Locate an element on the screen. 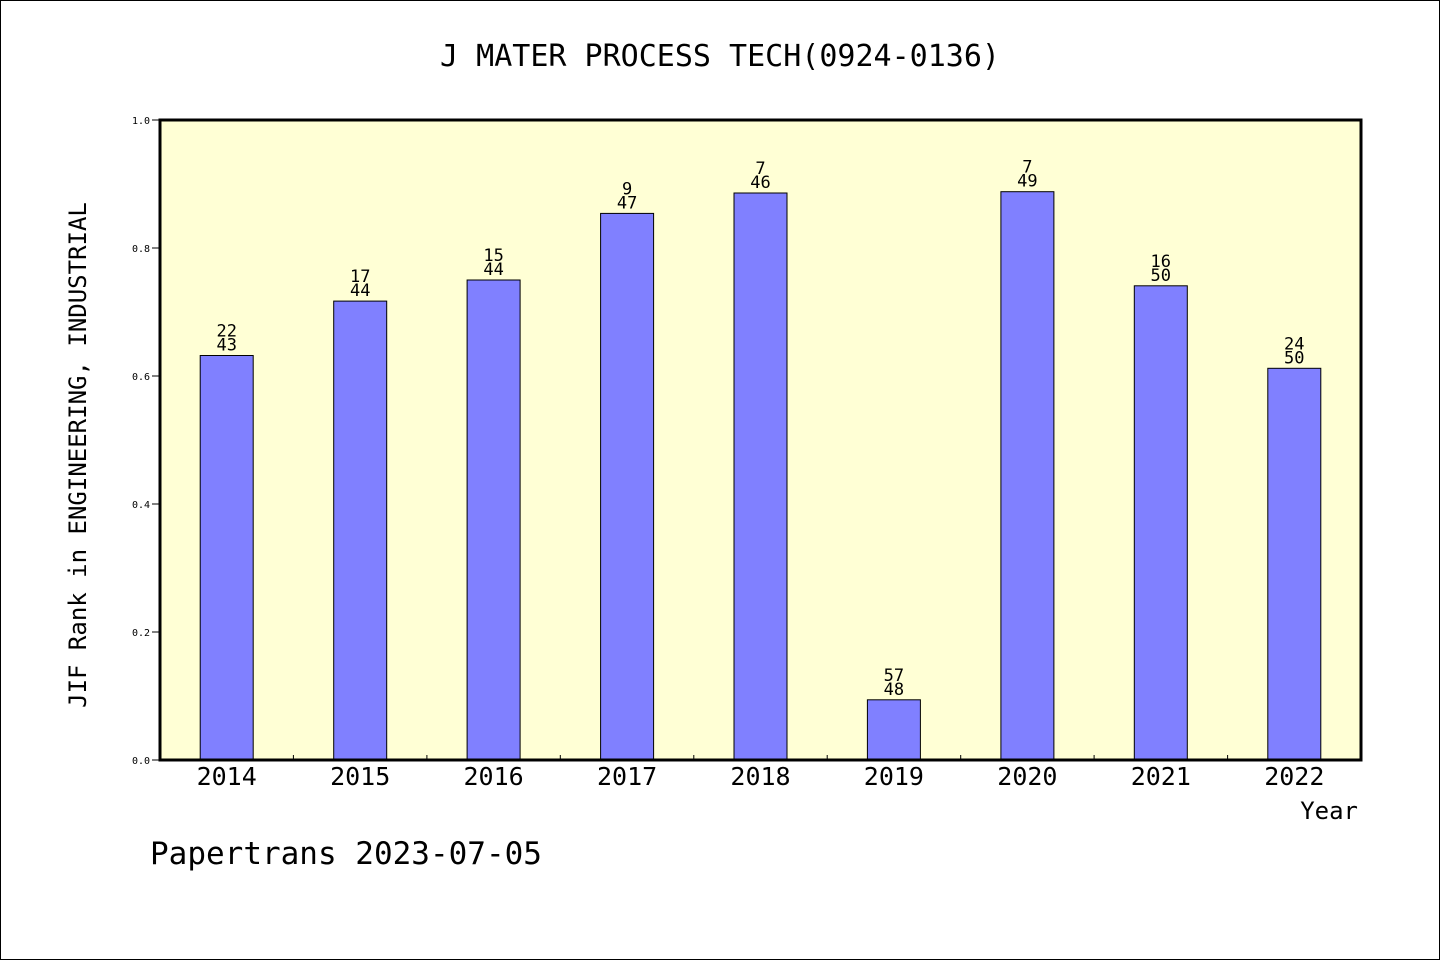 The image size is (1440, 960). bar-rank-label-2017: 9 is located at coordinates (627, 189).